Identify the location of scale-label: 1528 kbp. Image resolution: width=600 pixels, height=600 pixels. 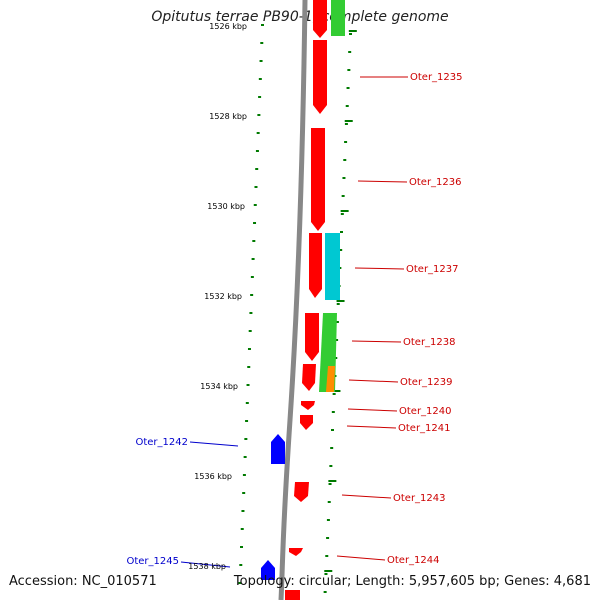
(228, 116).